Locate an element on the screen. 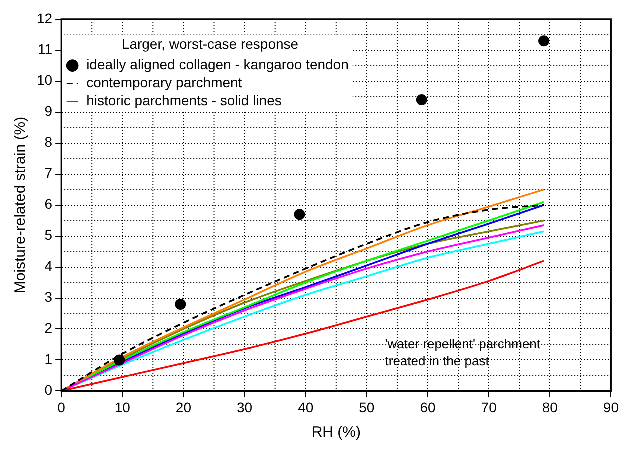  y-tick-label: 5 is located at coordinates (48, 235).